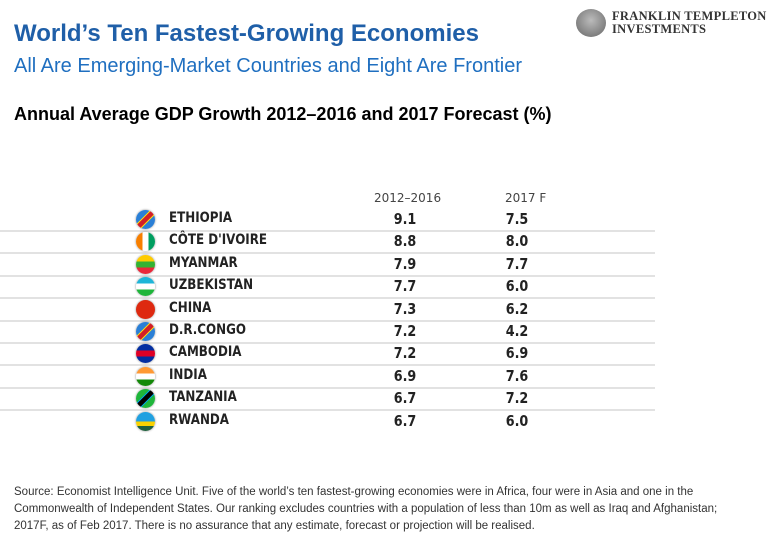 The width and height of the screenshot is (768, 547). Describe the element at coordinates (190, 307) in the screenshot. I see `country-name: CHINA` at that location.